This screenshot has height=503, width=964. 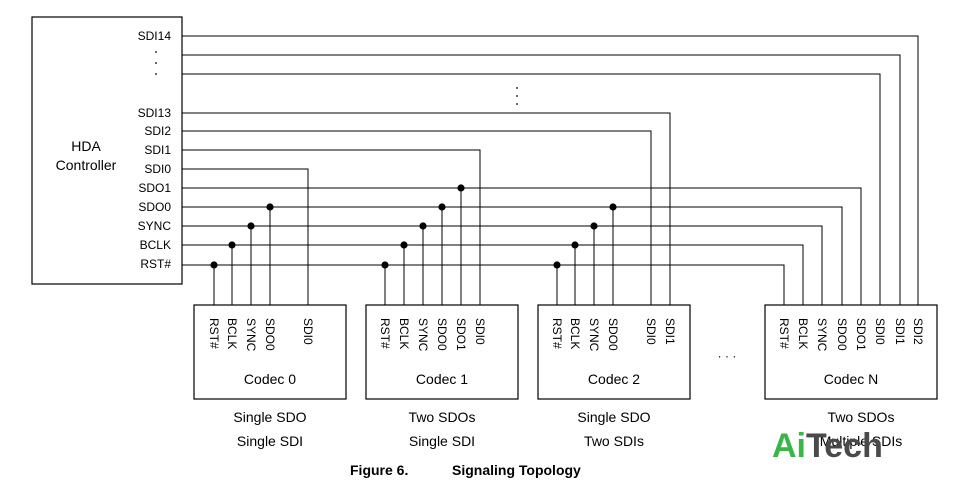 What do you see at coordinates (232, 333) in the screenshot?
I see `codec-0-pin-bclk: BCLK` at bounding box center [232, 333].